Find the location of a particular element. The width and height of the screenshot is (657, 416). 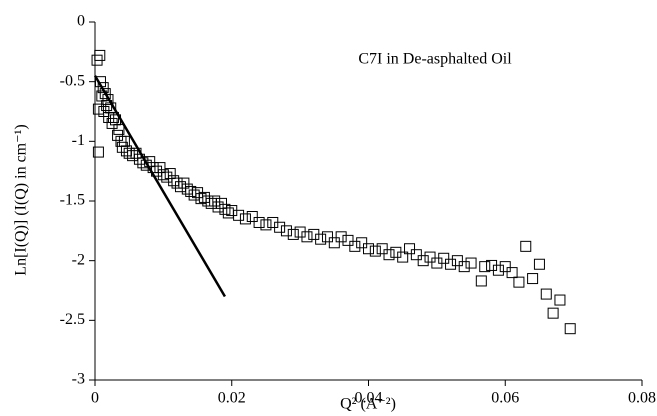

y-axis-label: Ln[I(Q)] (I(Q) in cm⁻¹) is located at coordinates (21, 199).